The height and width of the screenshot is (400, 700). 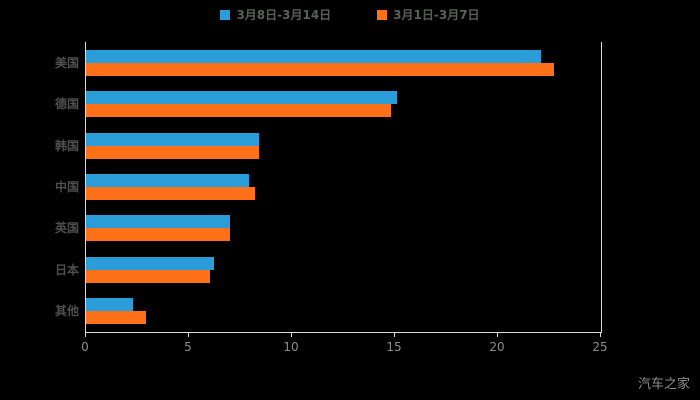 I want to click on x-tick-label: 5, so click(x=188, y=347).